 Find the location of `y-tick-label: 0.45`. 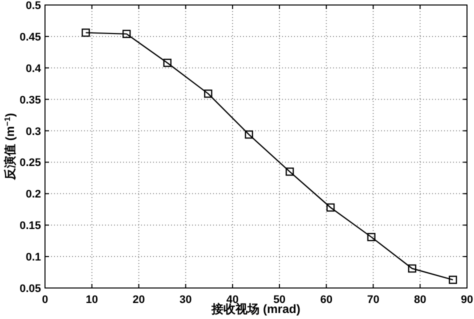

y-tick-label: 0.45 is located at coordinates (30, 37).